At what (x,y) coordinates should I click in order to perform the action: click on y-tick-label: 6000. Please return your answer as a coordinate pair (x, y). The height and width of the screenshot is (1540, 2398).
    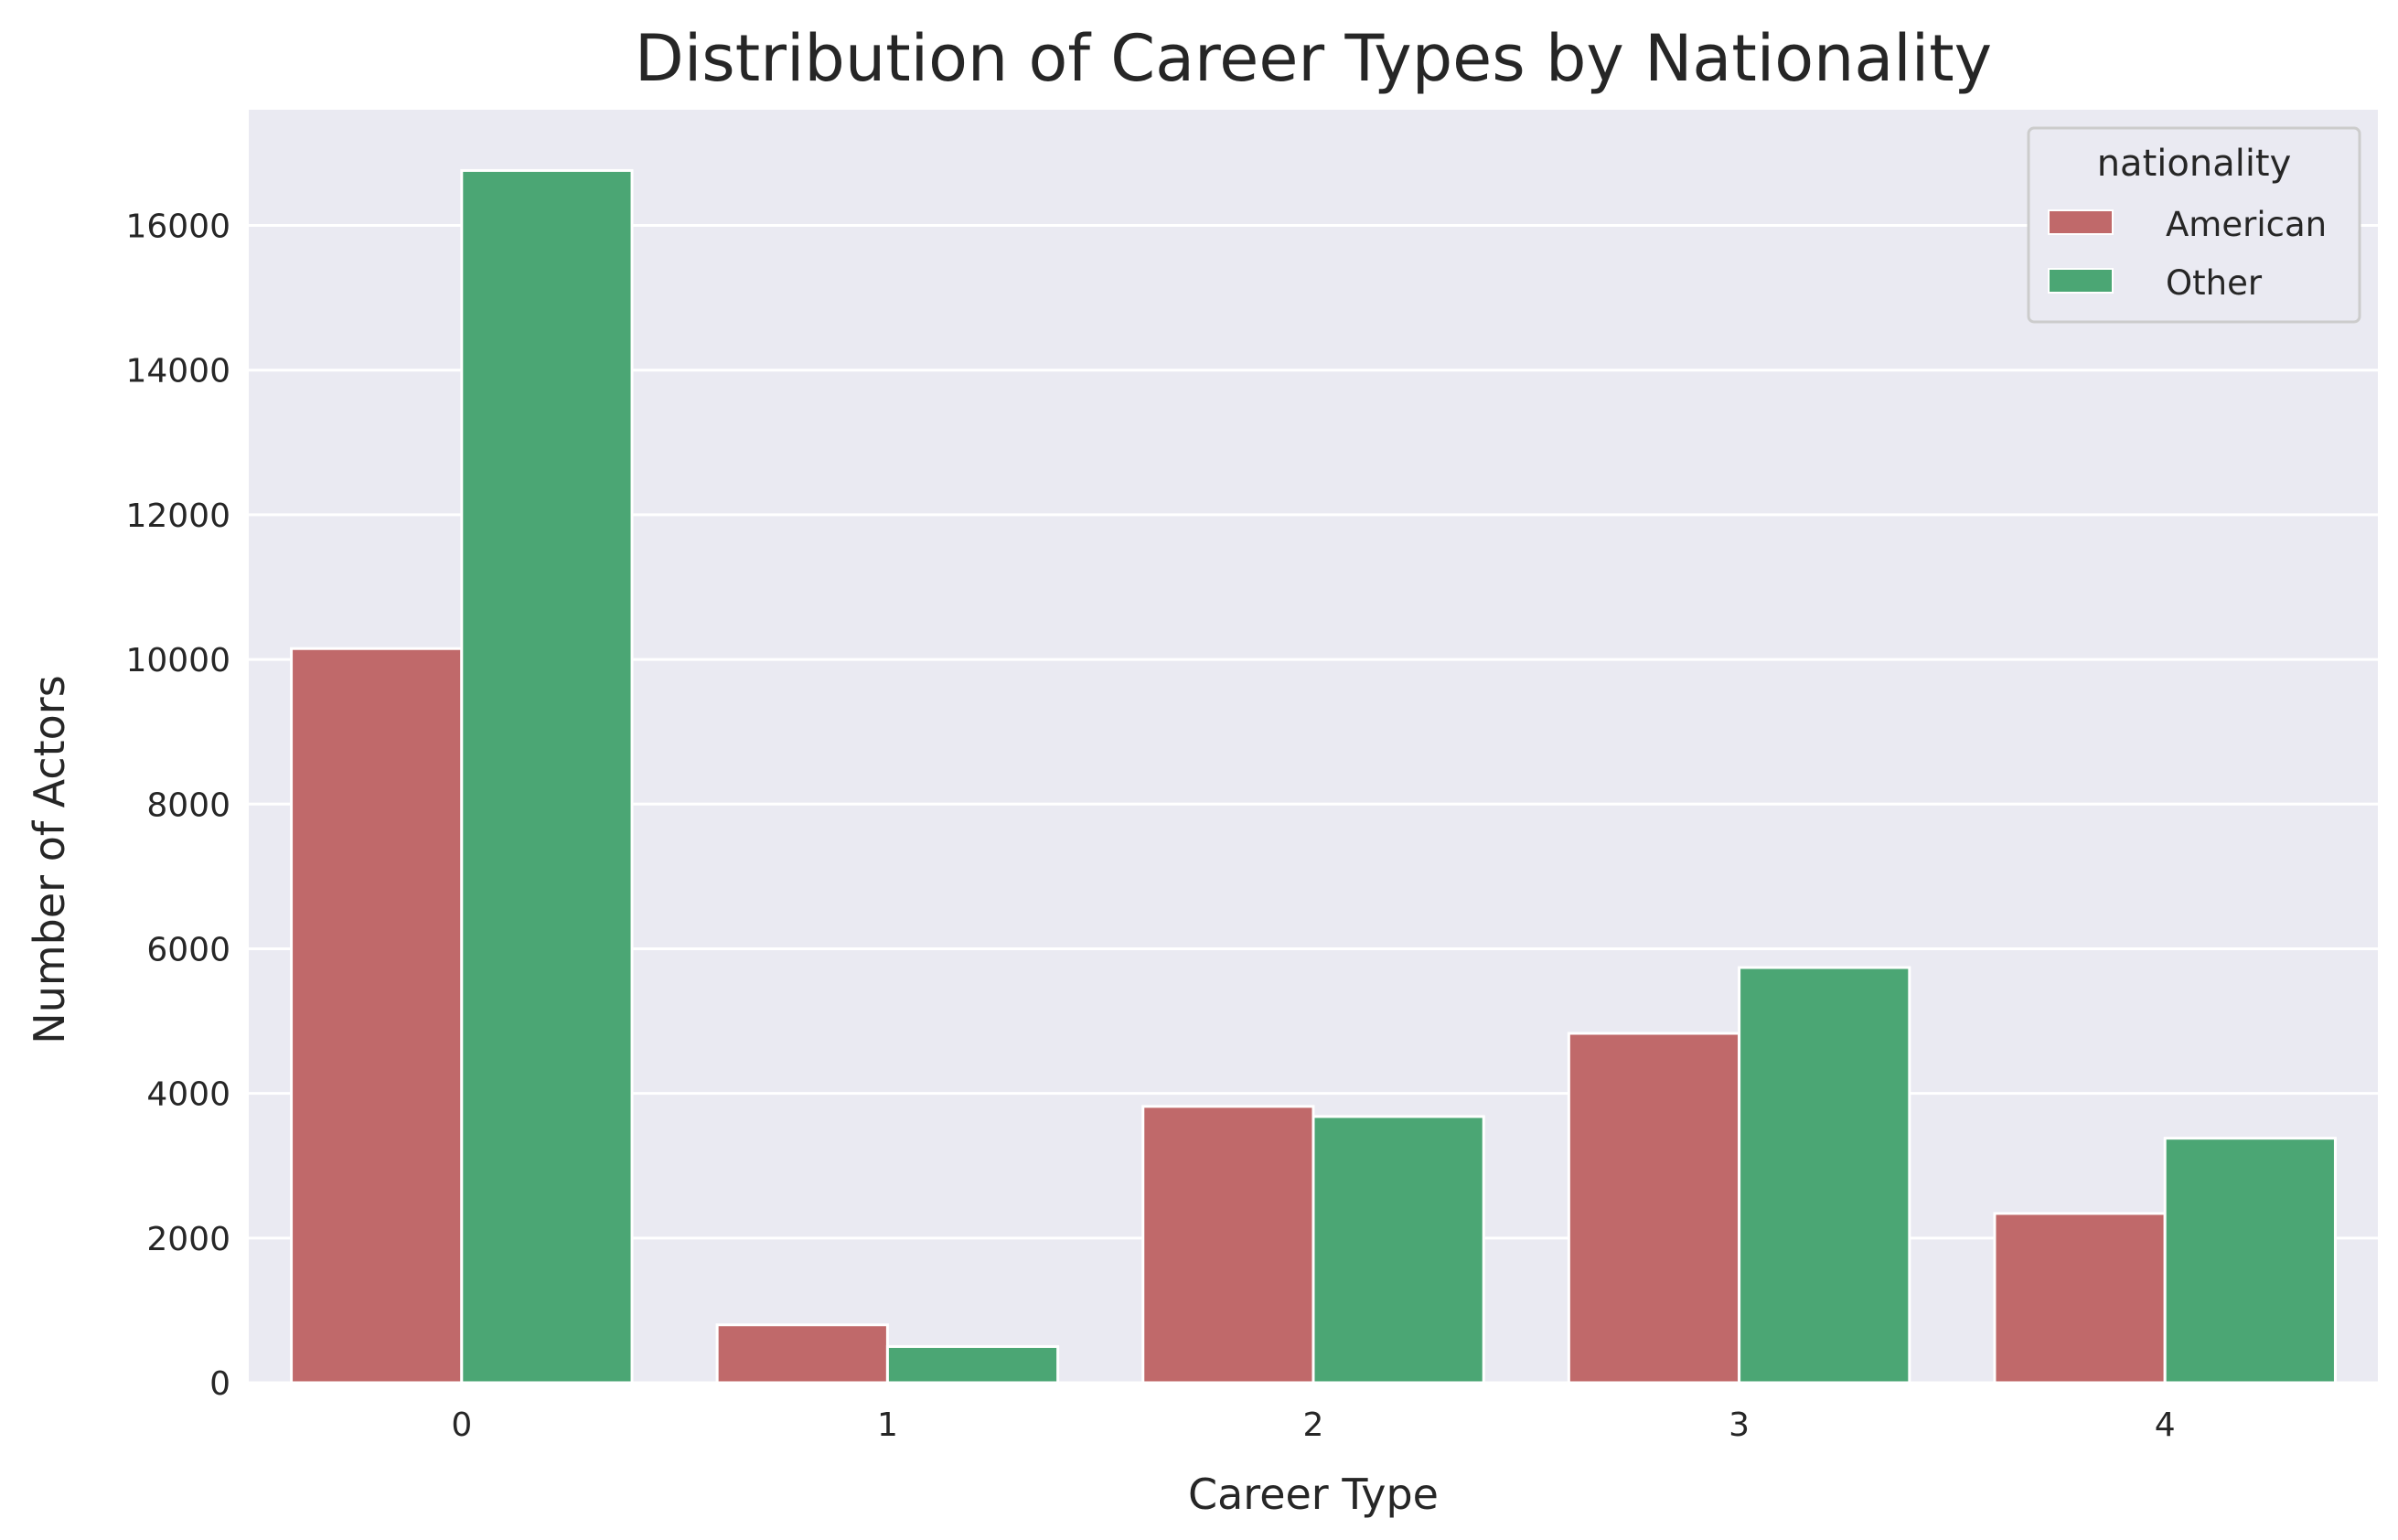
    Looking at the image, I should click on (188, 950).